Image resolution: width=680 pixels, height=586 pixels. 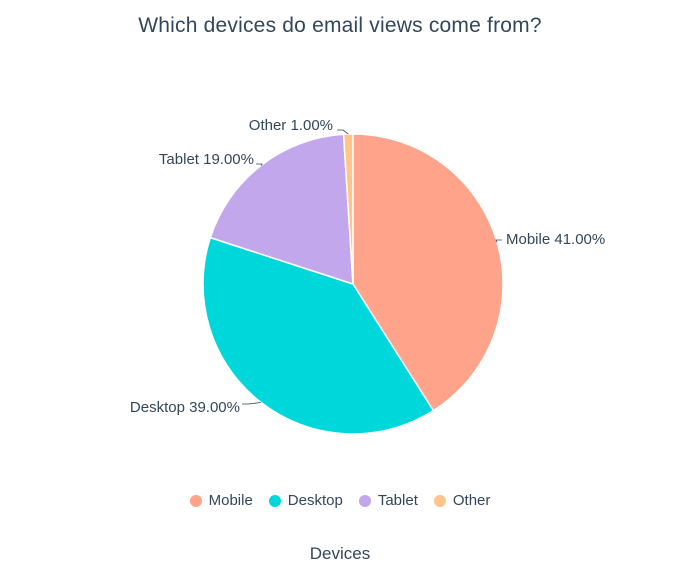 I want to click on label-connector-desktop, so click(x=252, y=403).